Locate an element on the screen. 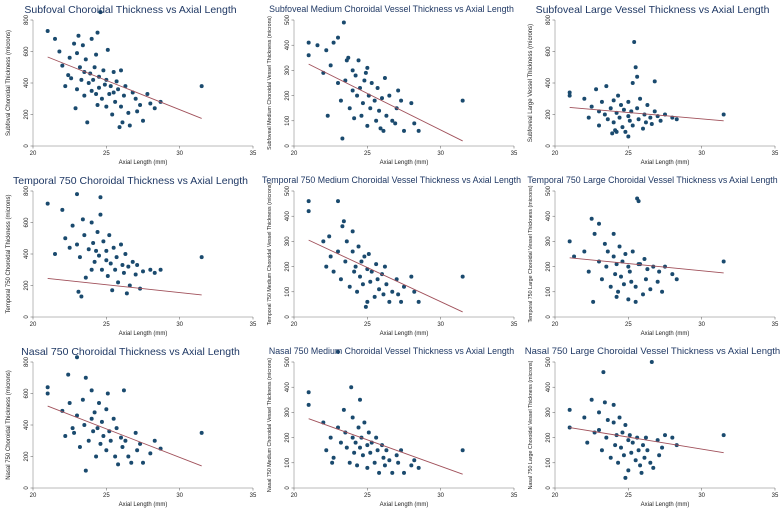  x-tick-label: 35 is located at coordinates (775, 496).